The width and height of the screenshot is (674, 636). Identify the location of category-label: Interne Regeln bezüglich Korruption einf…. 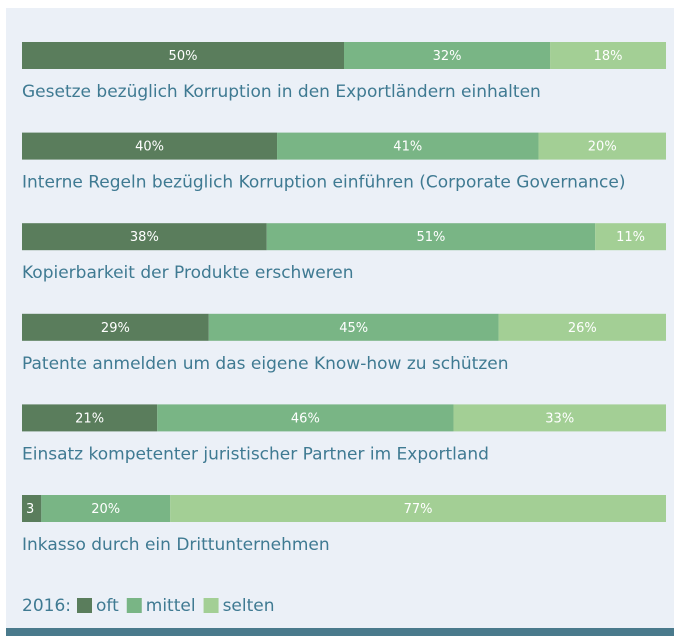
(323, 183).